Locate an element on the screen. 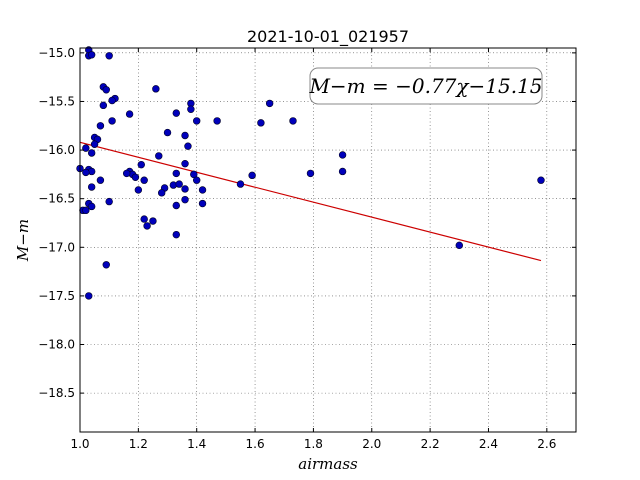  y-axis-label: M−m is located at coordinates (23, 240).